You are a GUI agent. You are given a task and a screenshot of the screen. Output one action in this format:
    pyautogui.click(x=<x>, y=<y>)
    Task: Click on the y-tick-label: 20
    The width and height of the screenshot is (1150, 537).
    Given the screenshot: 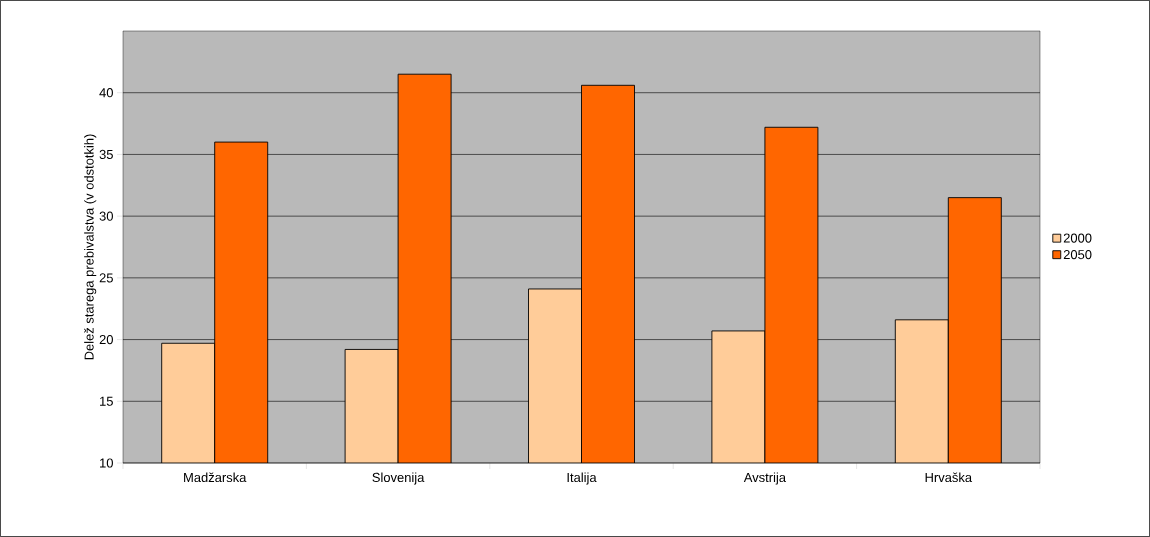 What is the action you would take?
    pyautogui.click(x=106, y=339)
    